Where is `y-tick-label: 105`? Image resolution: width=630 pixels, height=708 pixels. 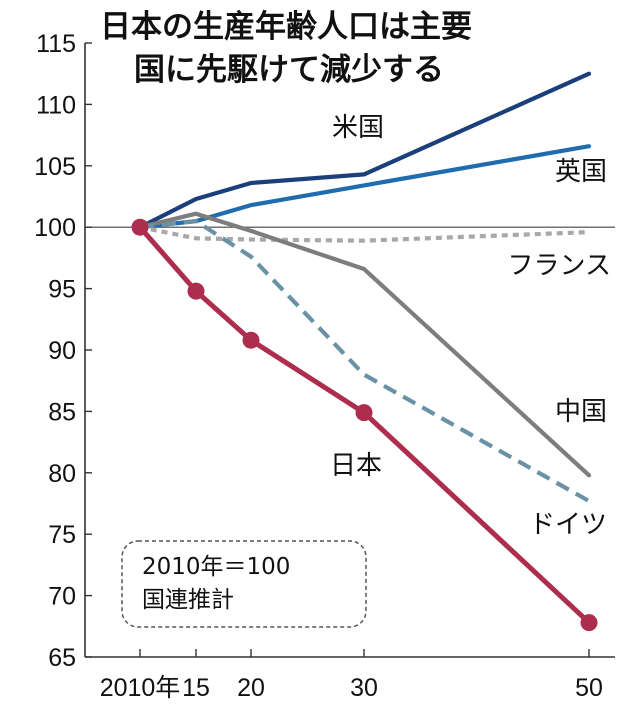
y-tick-label: 105 is located at coordinates (55, 167).